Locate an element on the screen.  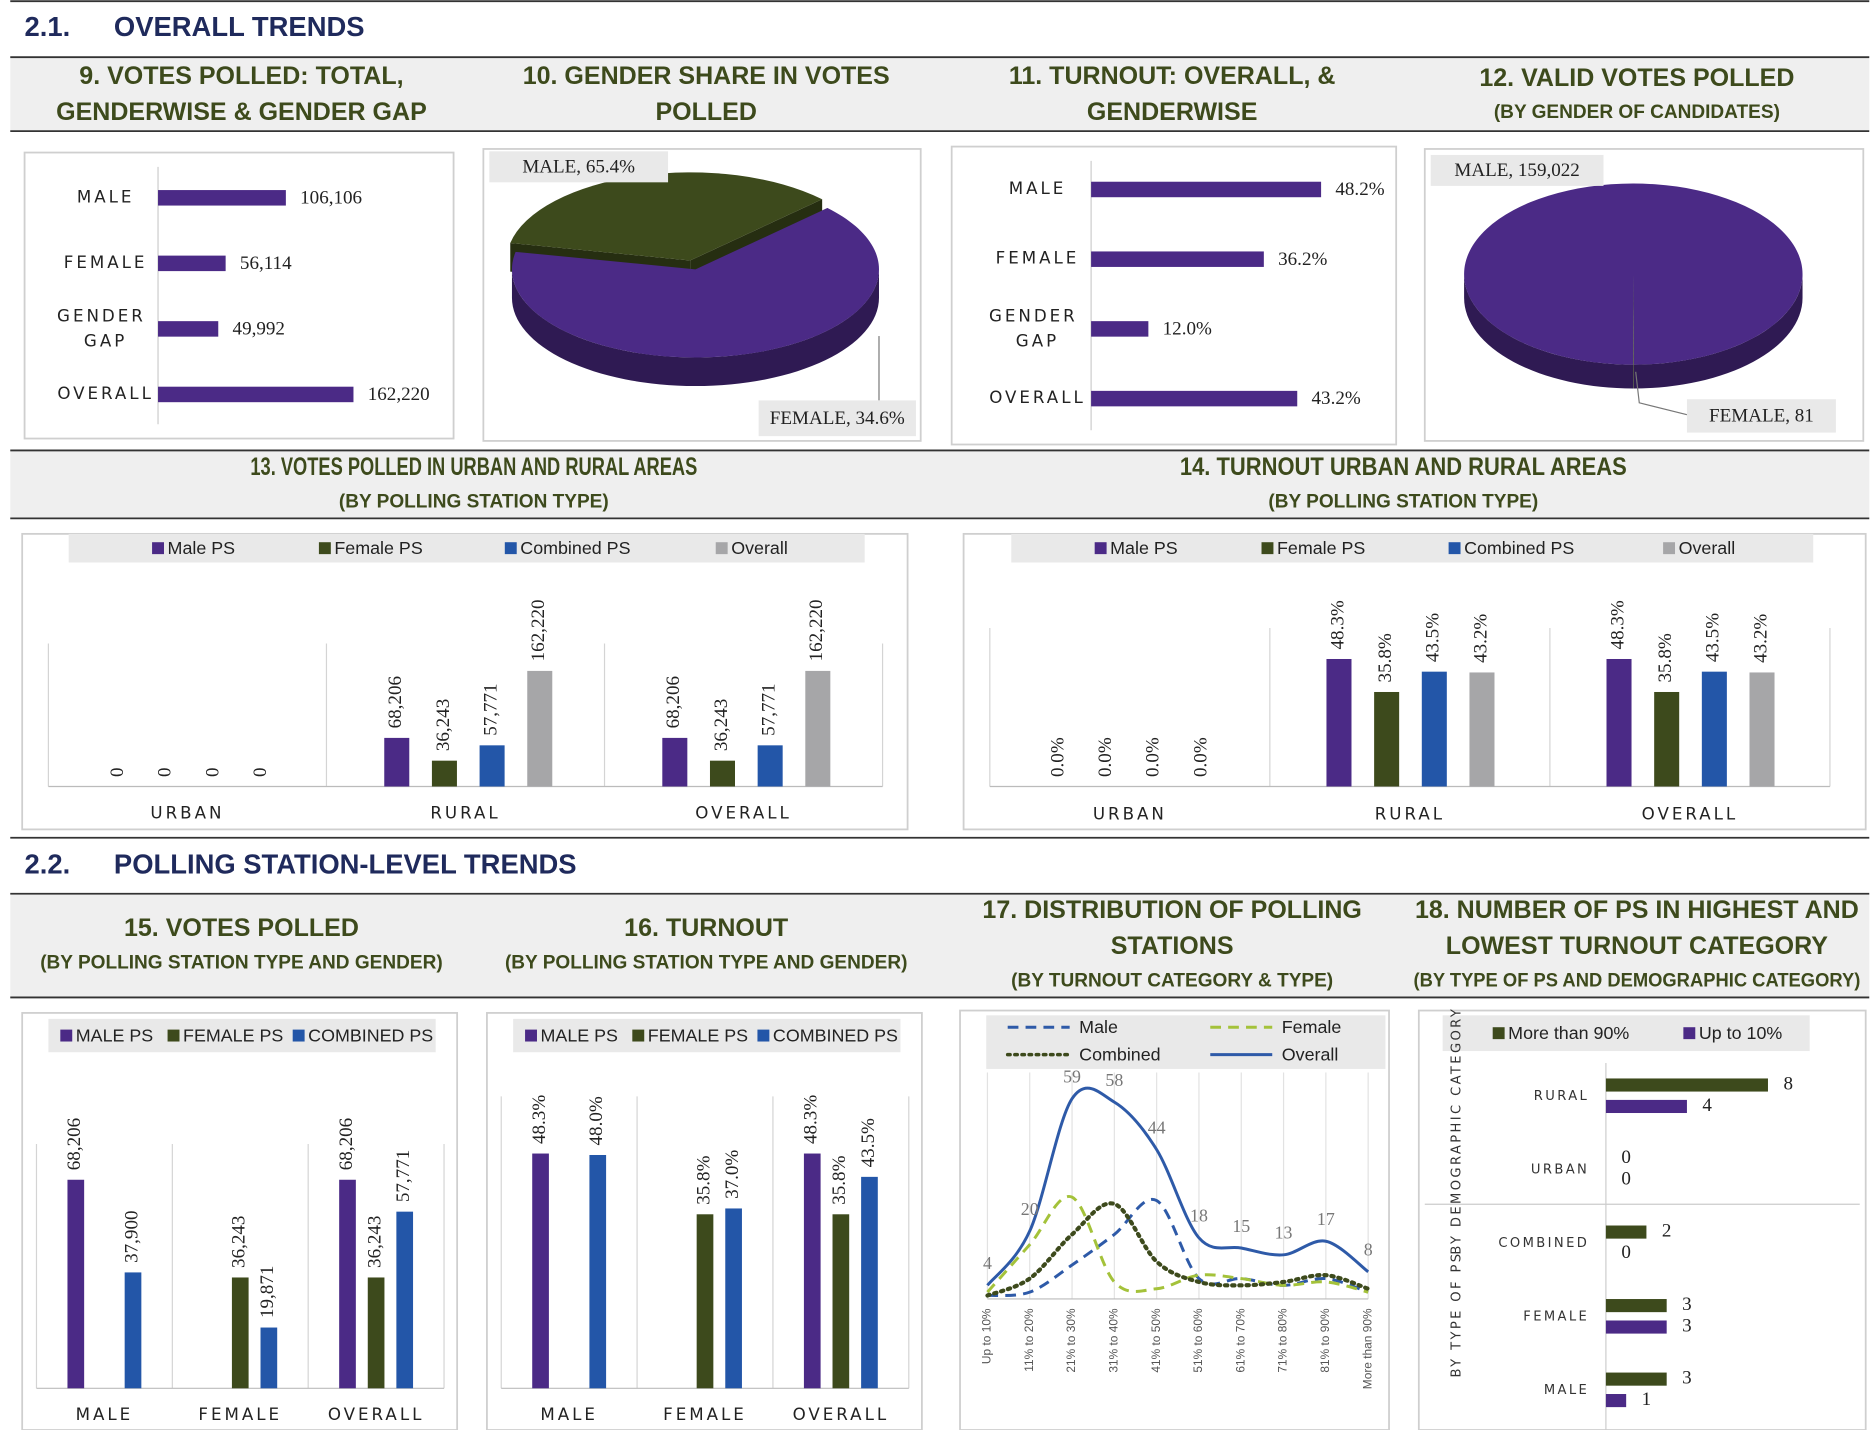
x-tick-label: 41% to 50% is located at coordinates (1156, 1340).